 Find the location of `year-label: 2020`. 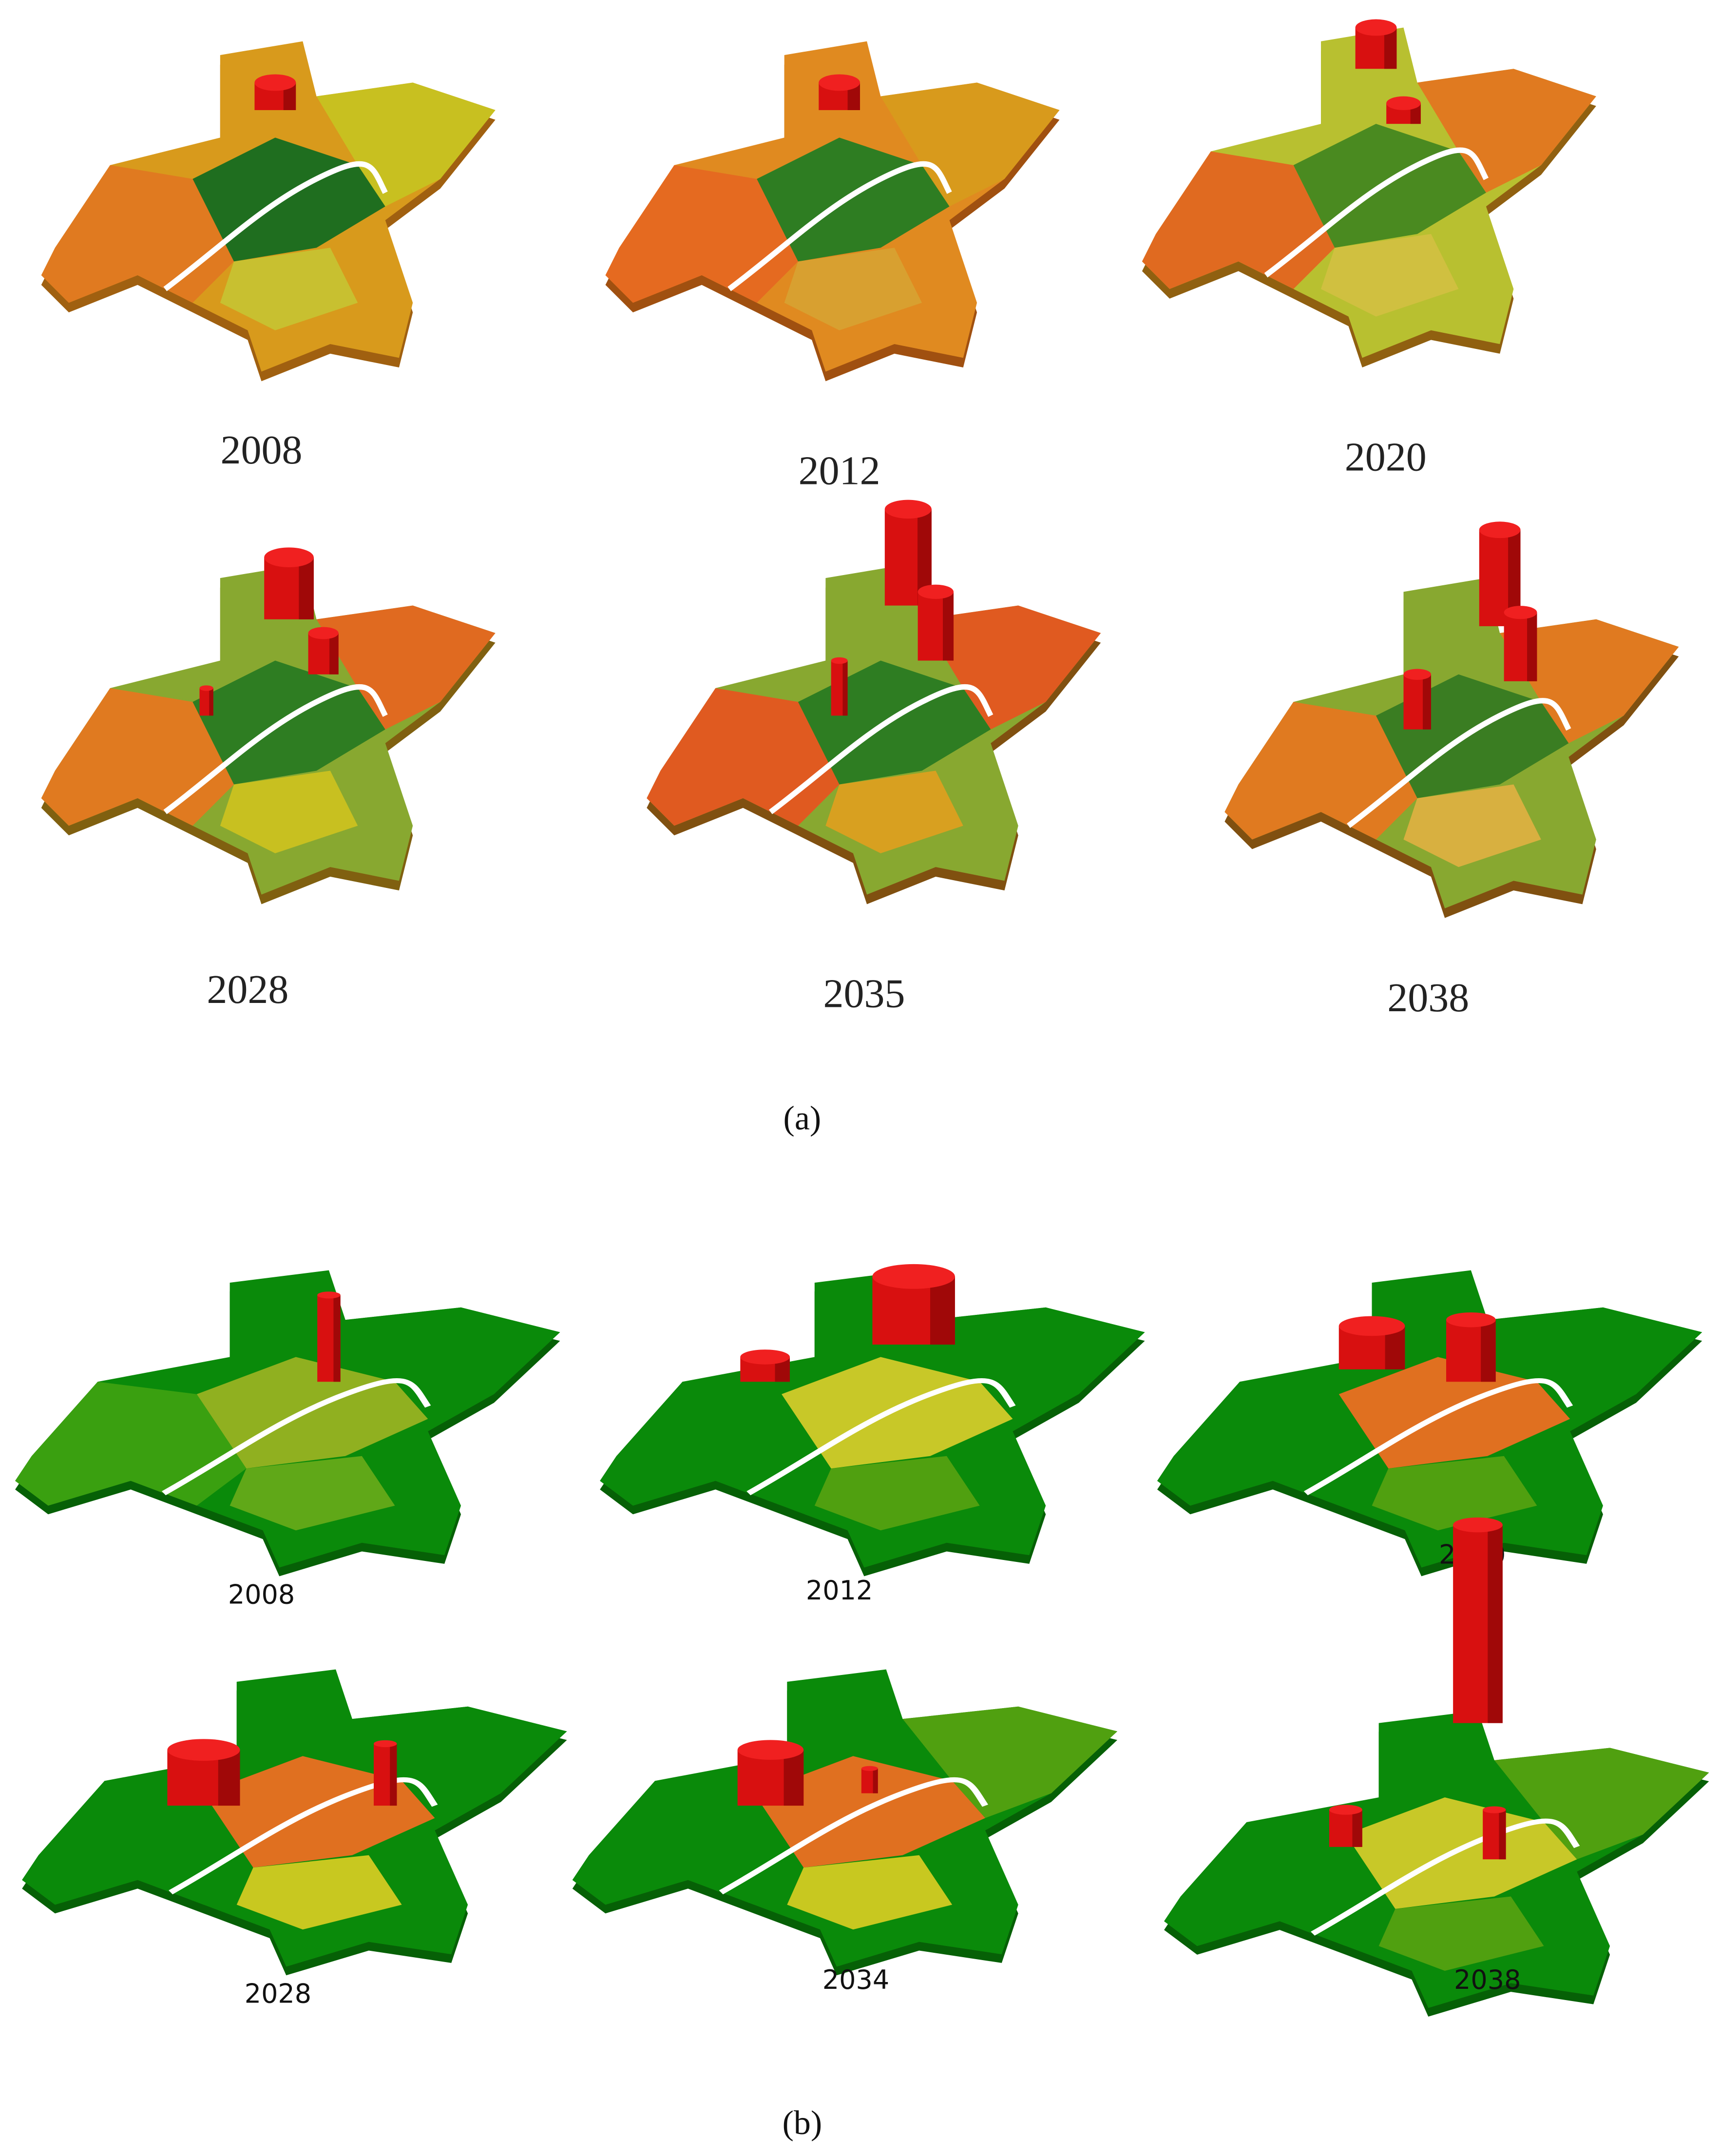

year-label: 2020 is located at coordinates (1386, 457).